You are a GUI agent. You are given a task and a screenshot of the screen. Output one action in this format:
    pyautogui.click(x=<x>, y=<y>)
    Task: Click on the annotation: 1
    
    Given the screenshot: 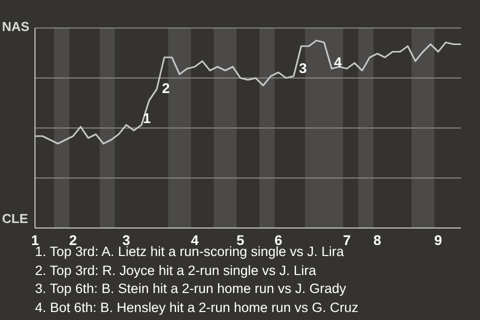 What is the action you would take?
    pyautogui.click(x=147, y=118)
    